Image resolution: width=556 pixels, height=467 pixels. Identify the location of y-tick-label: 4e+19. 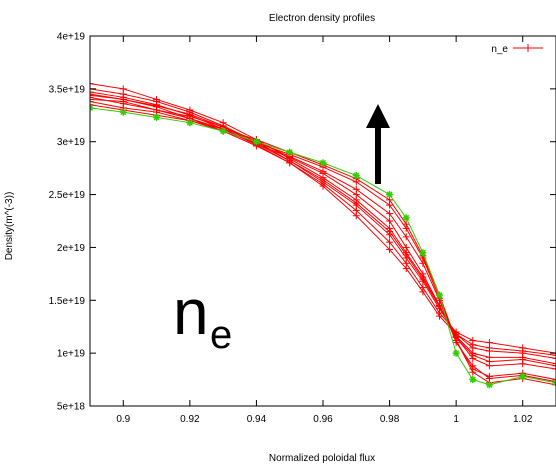
(71, 37).